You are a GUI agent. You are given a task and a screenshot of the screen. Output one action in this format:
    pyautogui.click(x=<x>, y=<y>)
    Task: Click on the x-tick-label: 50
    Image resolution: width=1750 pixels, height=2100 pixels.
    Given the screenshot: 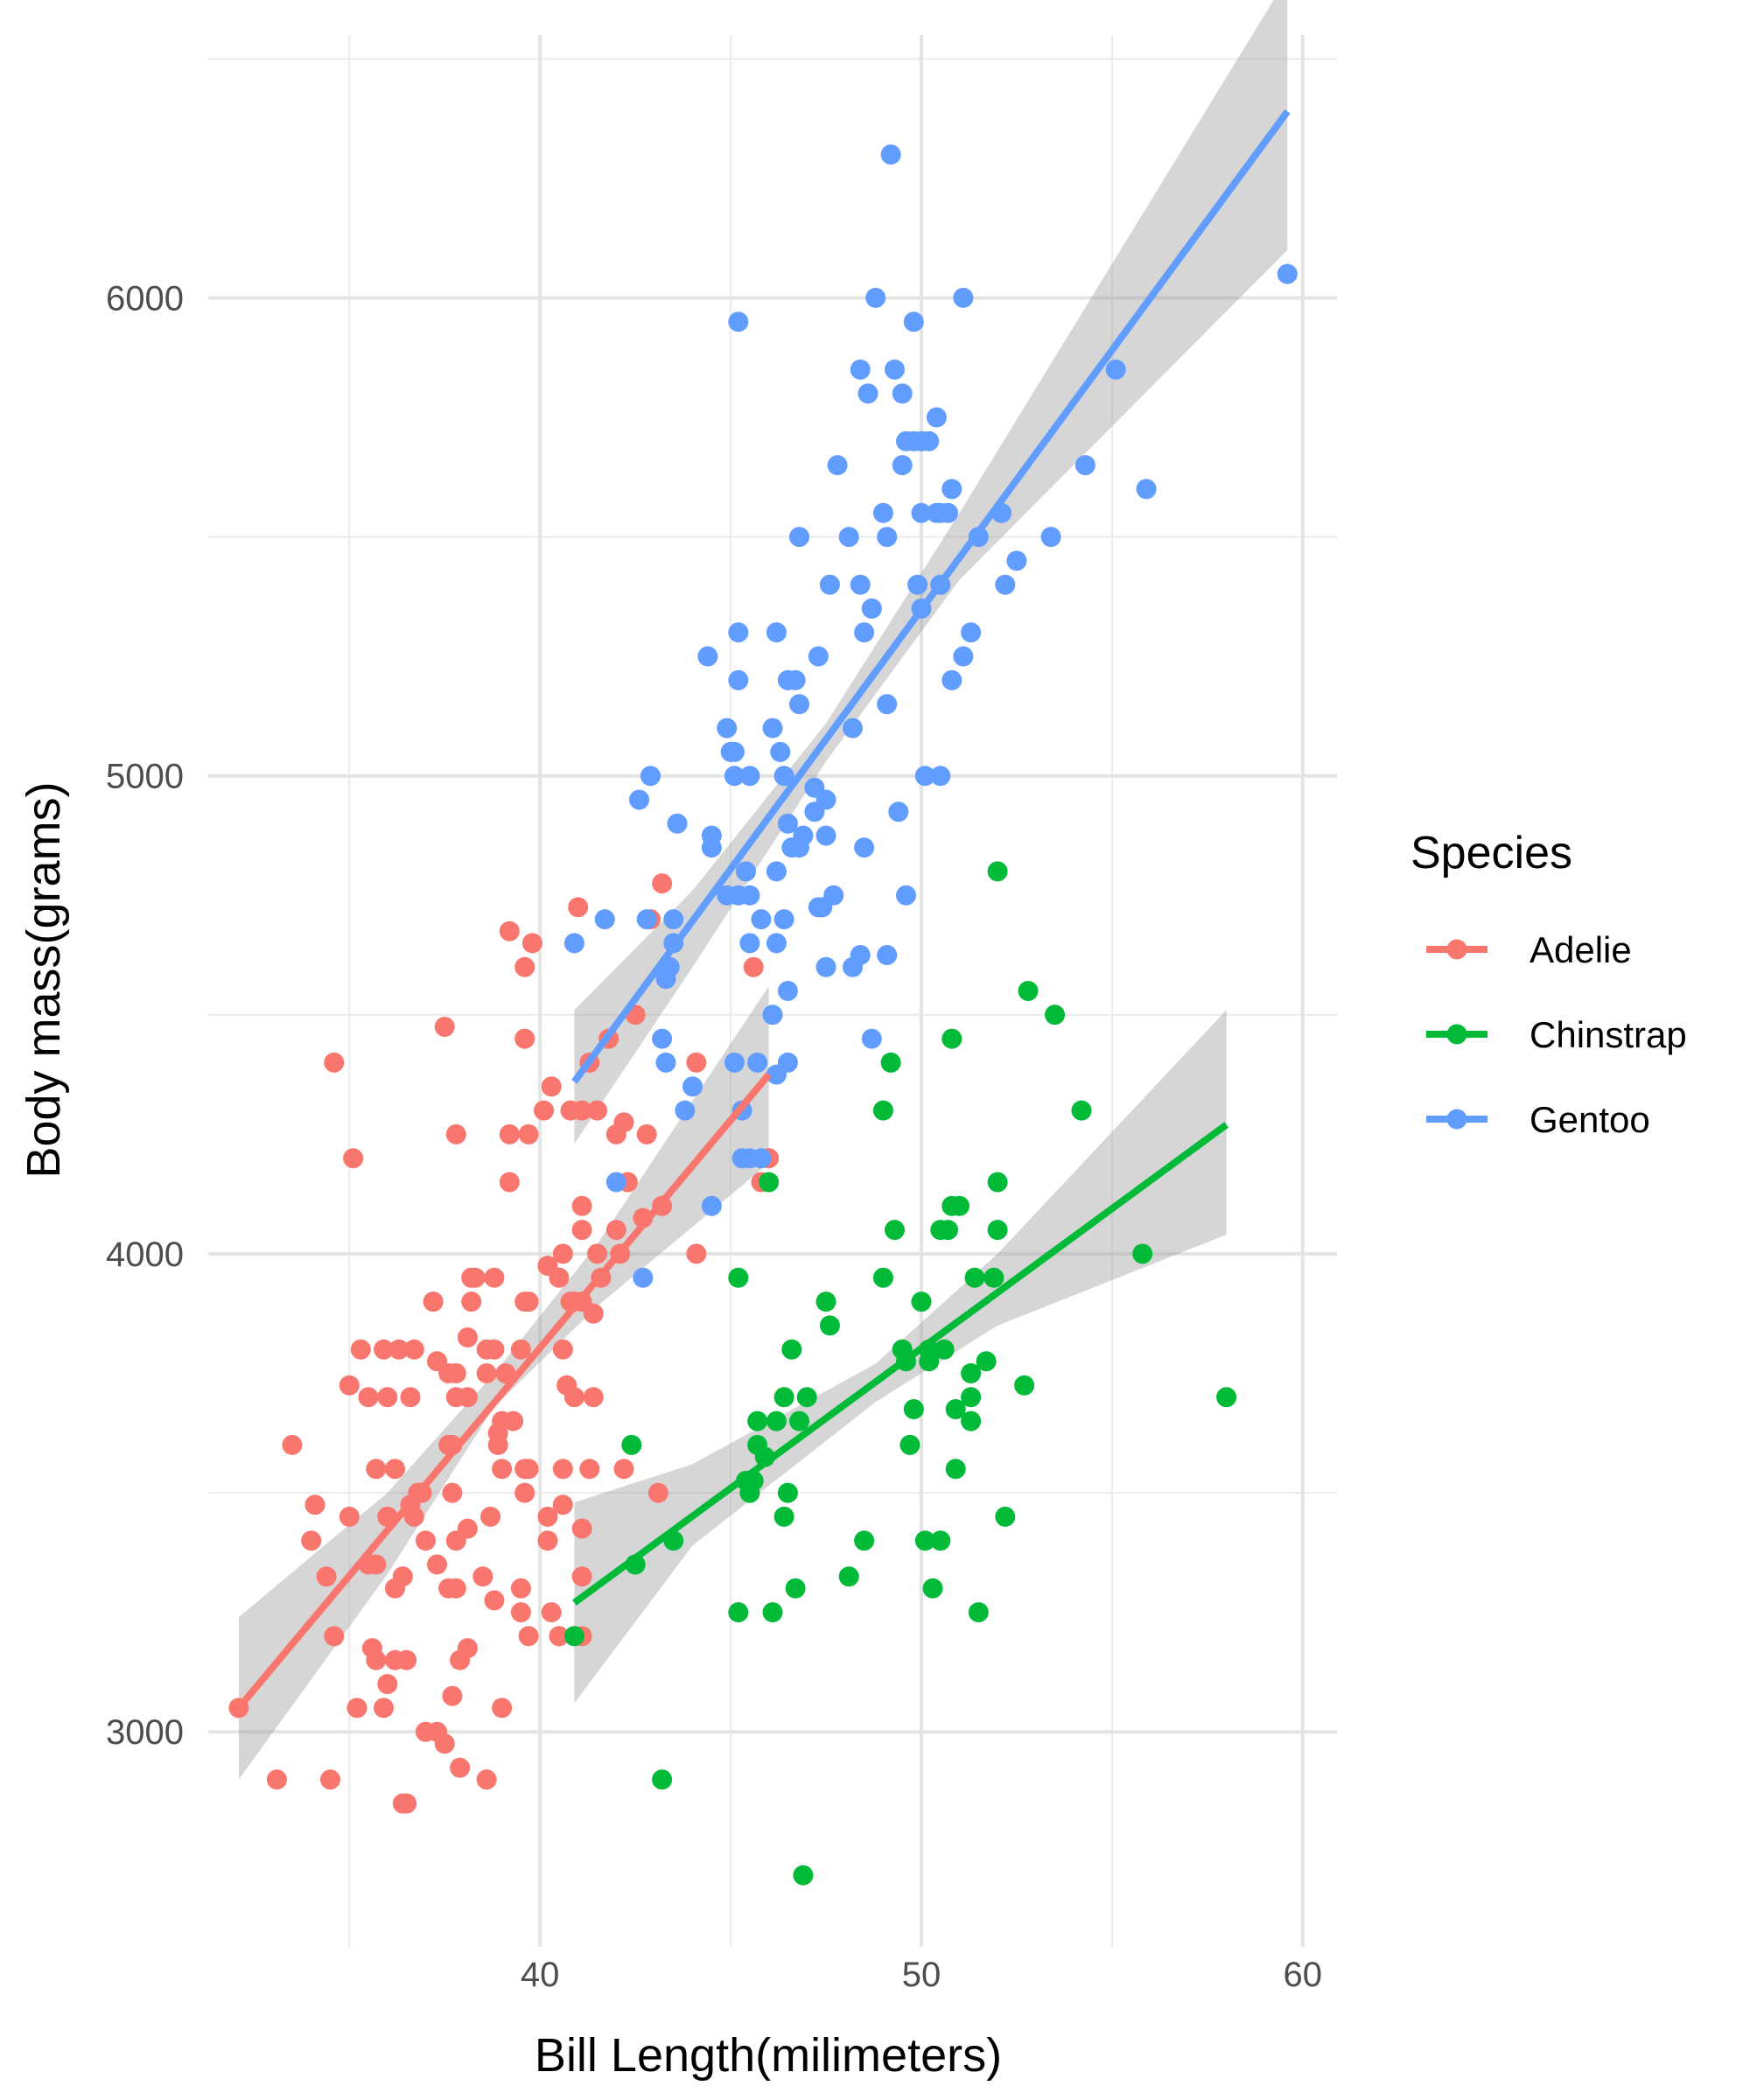 What is the action you would take?
    pyautogui.click(x=922, y=1975)
    